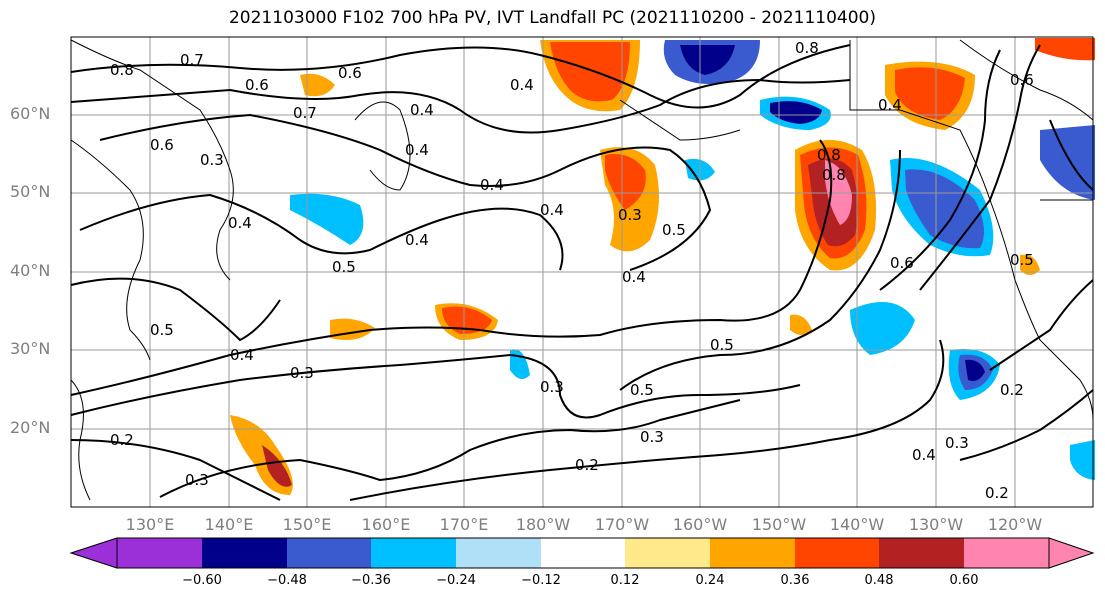 Image resolution: width=1105 pixels, height=601 pixels. I want to click on colorbar-tick-label: −0.36, so click(371, 580).